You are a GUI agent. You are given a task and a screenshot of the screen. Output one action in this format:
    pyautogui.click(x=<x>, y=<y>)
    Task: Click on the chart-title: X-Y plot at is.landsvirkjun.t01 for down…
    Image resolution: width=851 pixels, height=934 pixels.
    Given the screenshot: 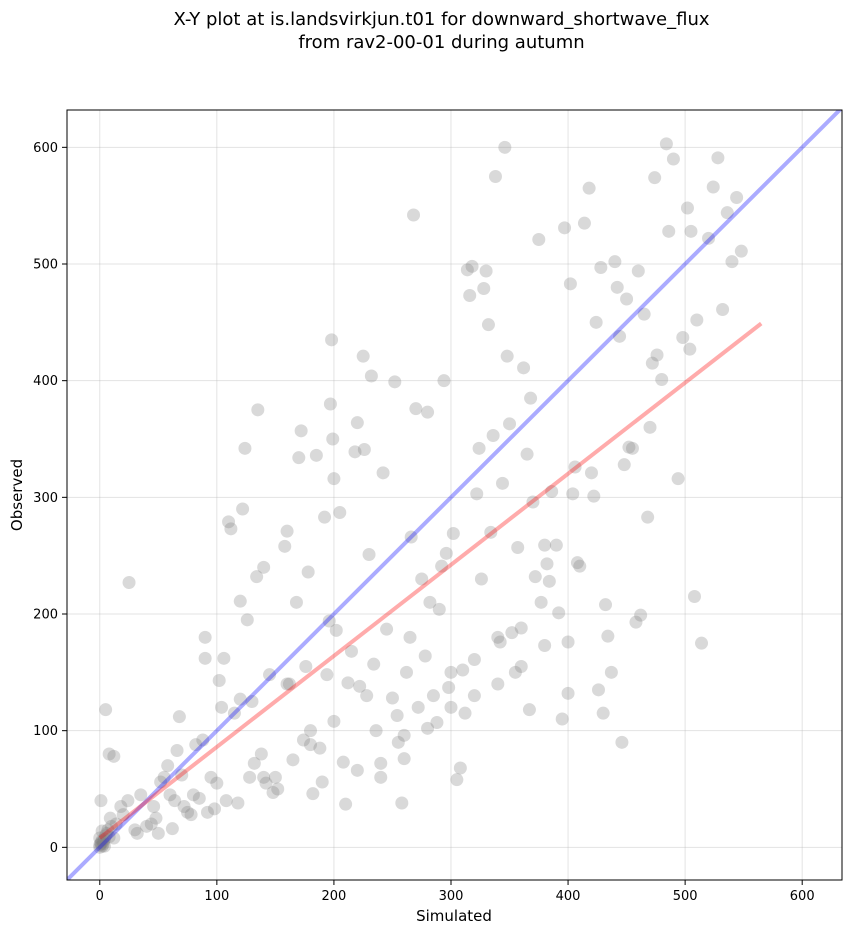 What is the action you would take?
    pyautogui.click(x=425, y=31)
    